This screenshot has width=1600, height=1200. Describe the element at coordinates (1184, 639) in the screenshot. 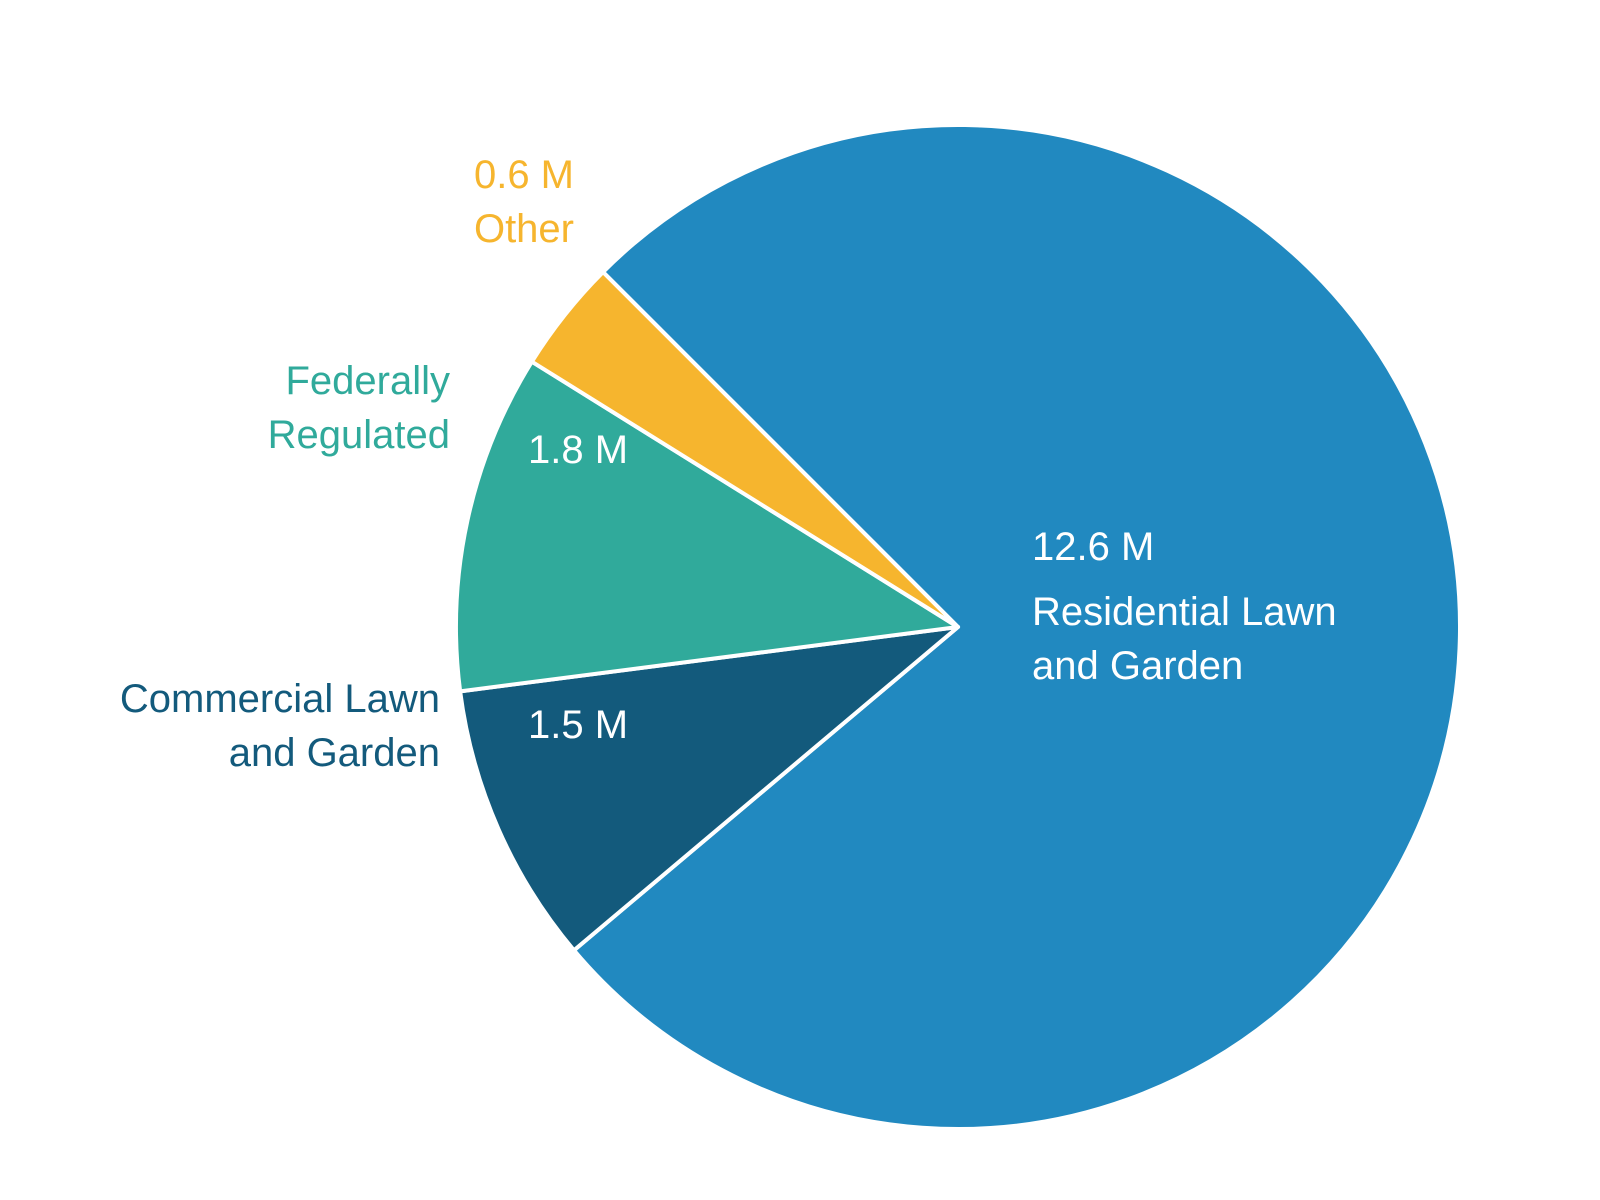

I see `category-label-residential-lawn-and-garden: Residential Lawn and Garden` at that location.